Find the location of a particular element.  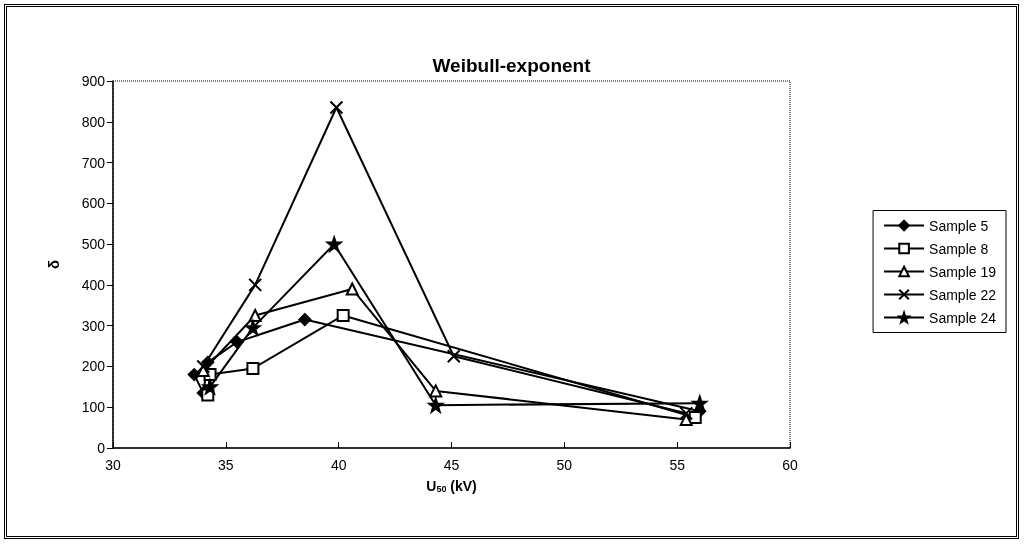

y-tick-label: 300 is located at coordinates (93, 325).